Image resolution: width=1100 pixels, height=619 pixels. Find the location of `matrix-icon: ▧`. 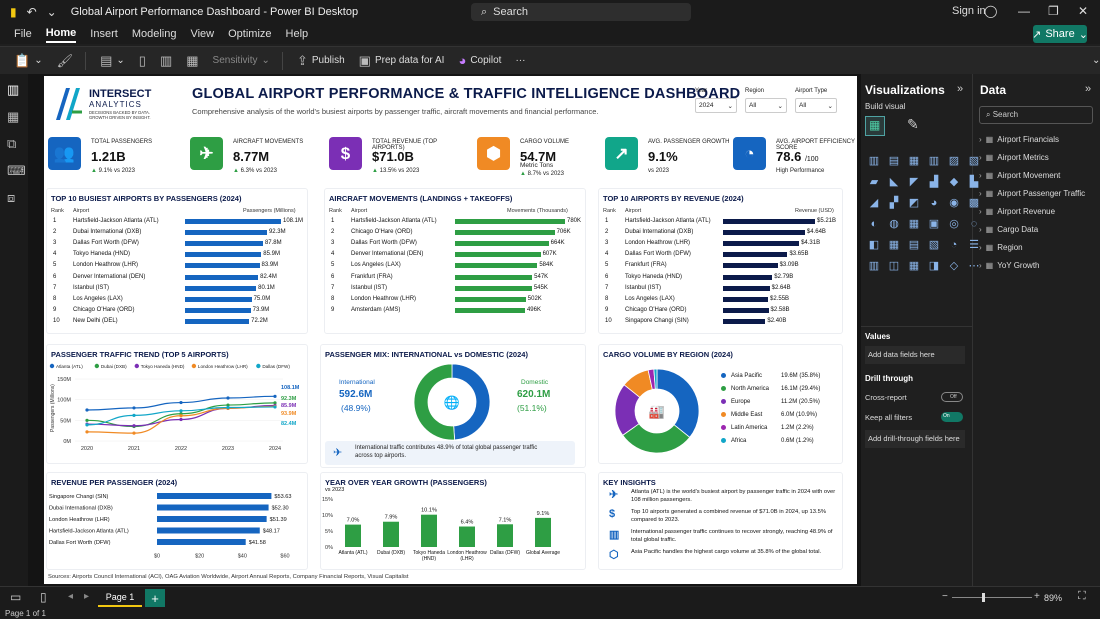

matrix-icon: ▧ is located at coordinates (934, 245).